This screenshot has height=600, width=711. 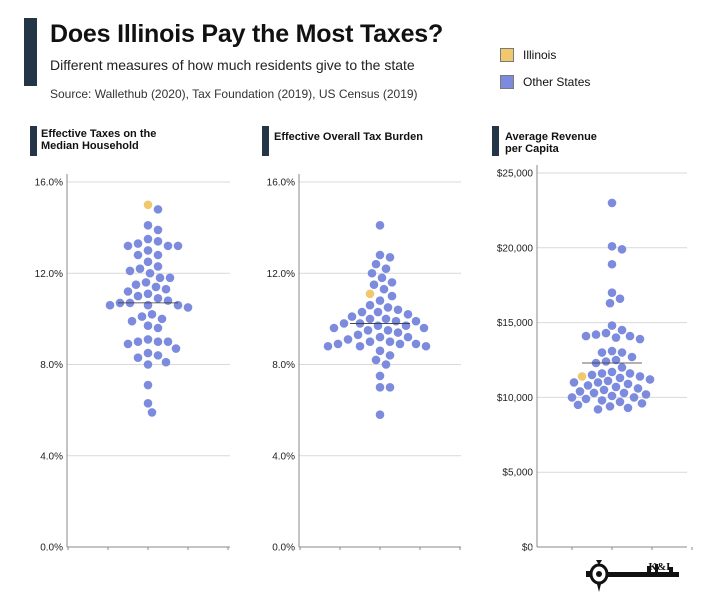 I want to click on y-tick-label: $0, so click(x=528, y=548).